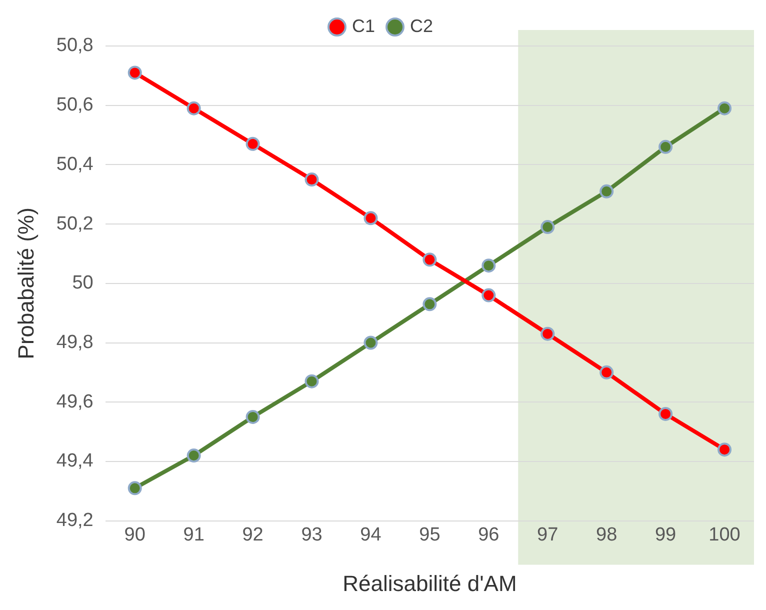 The width and height of the screenshot is (766, 610). I want to click on x-tick-label: 100, so click(724, 535).